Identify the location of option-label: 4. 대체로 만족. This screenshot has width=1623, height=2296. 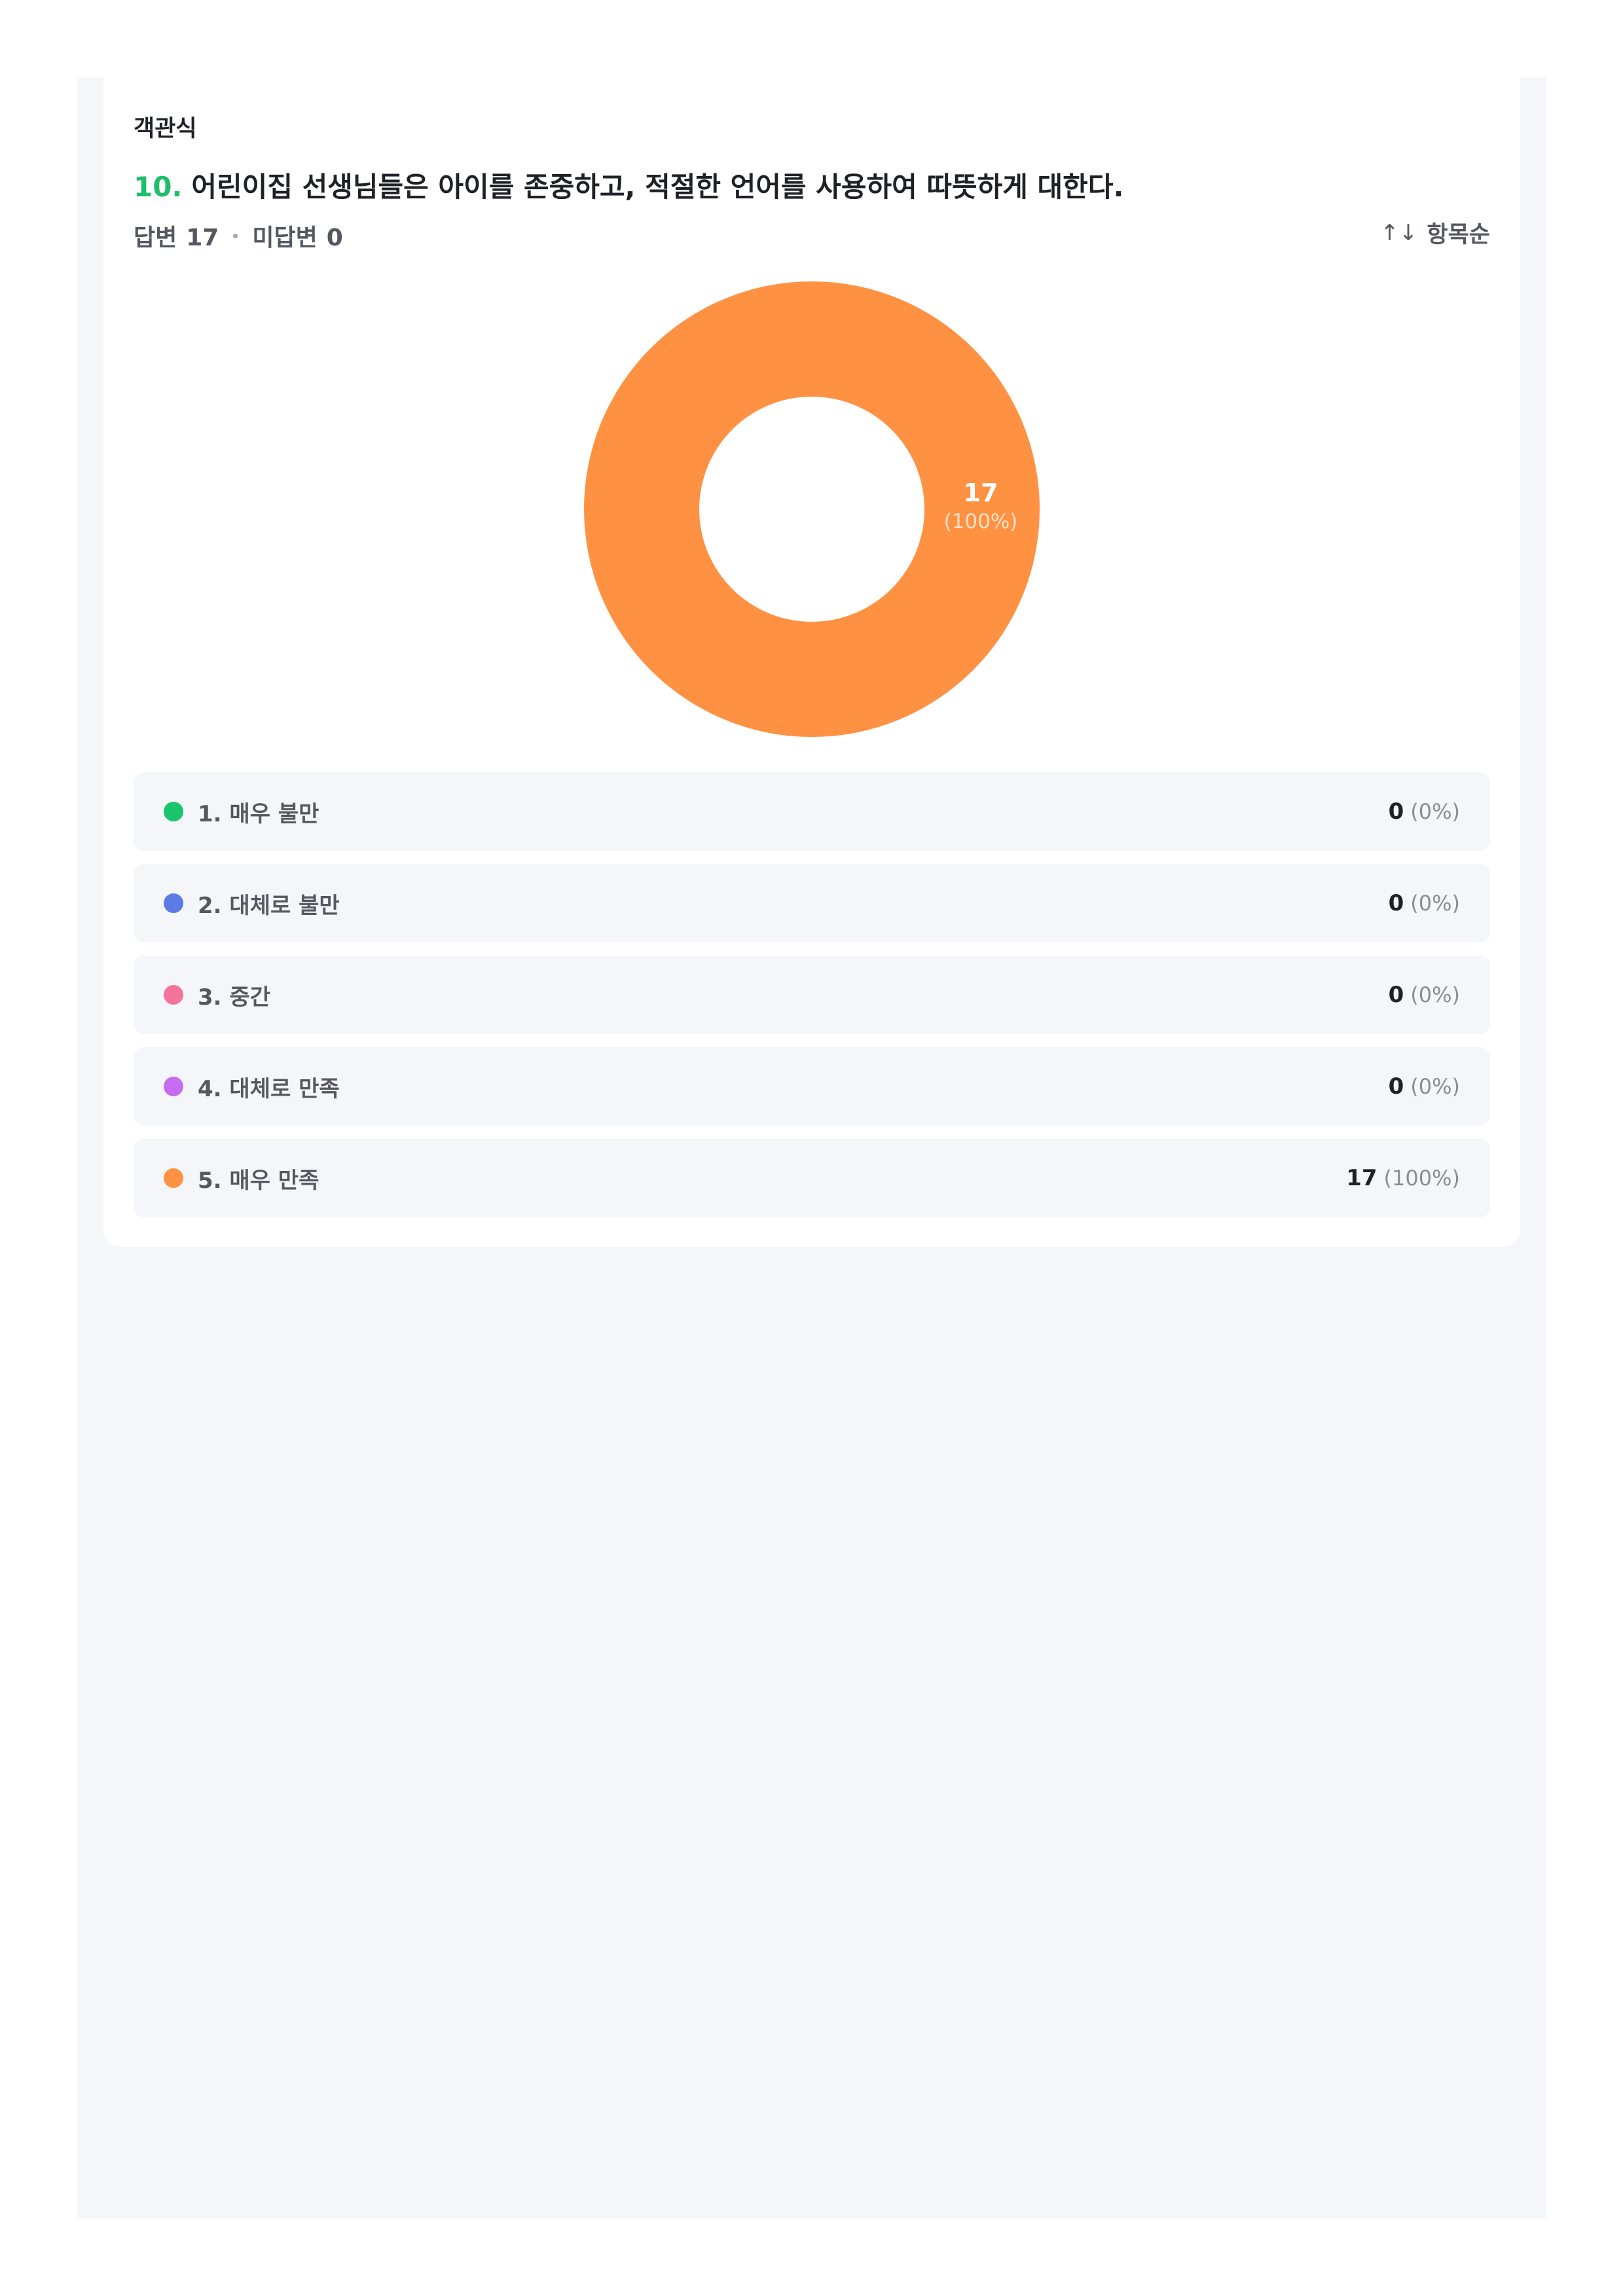
(269, 1088).